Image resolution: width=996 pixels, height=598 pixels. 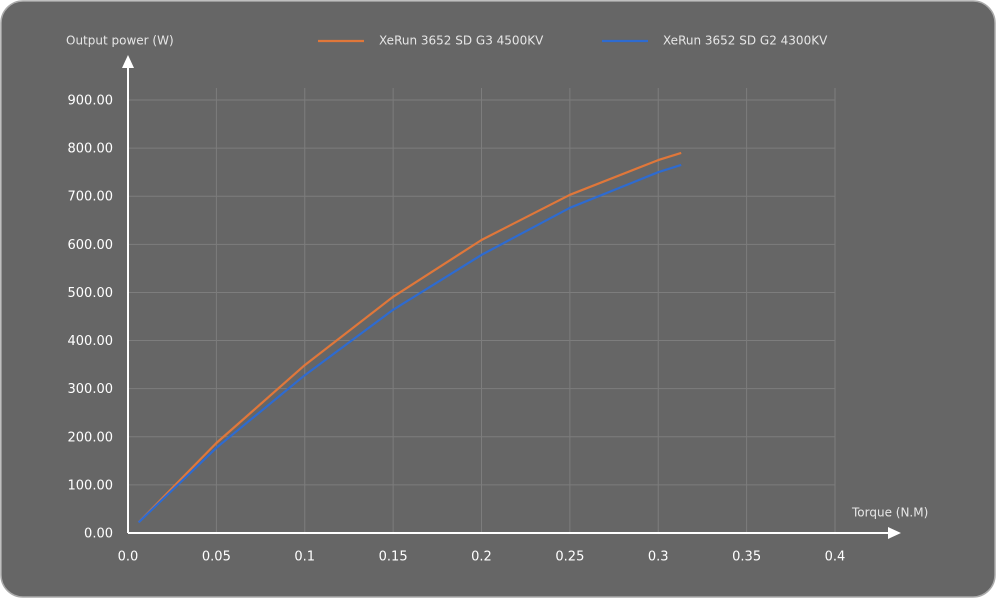 What do you see at coordinates (91, 389) in the screenshot?
I see `y-tick-label: 300.00` at bounding box center [91, 389].